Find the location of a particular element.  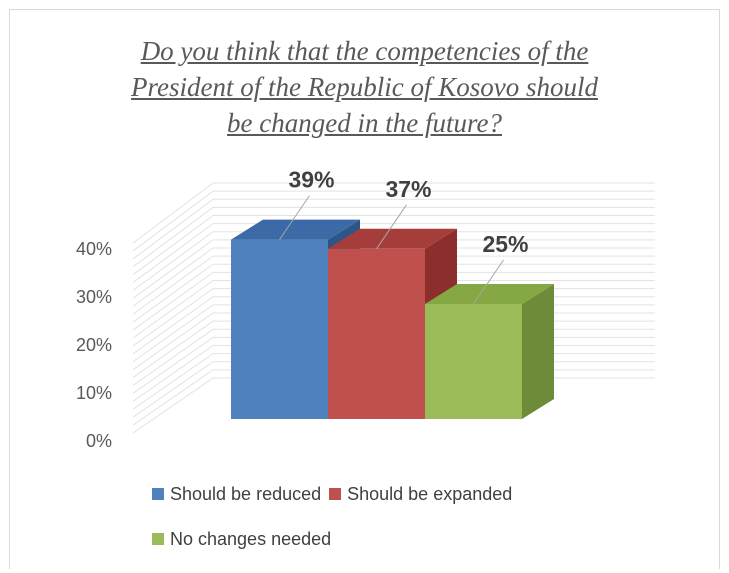

legend-swatch-expanded is located at coordinates (335, 494).